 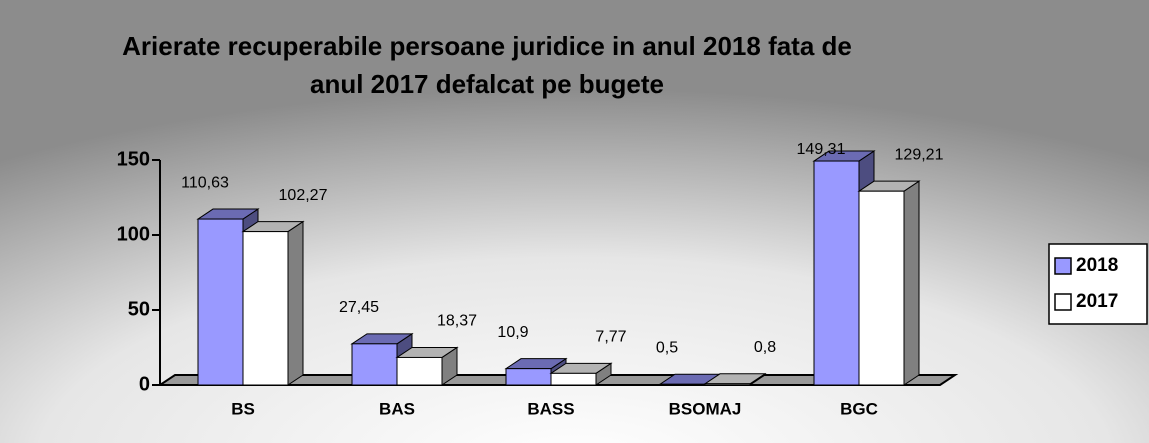 What do you see at coordinates (139, 309) in the screenshot?
I see `y-tick-label: 50` at bounding box center [139, 309].